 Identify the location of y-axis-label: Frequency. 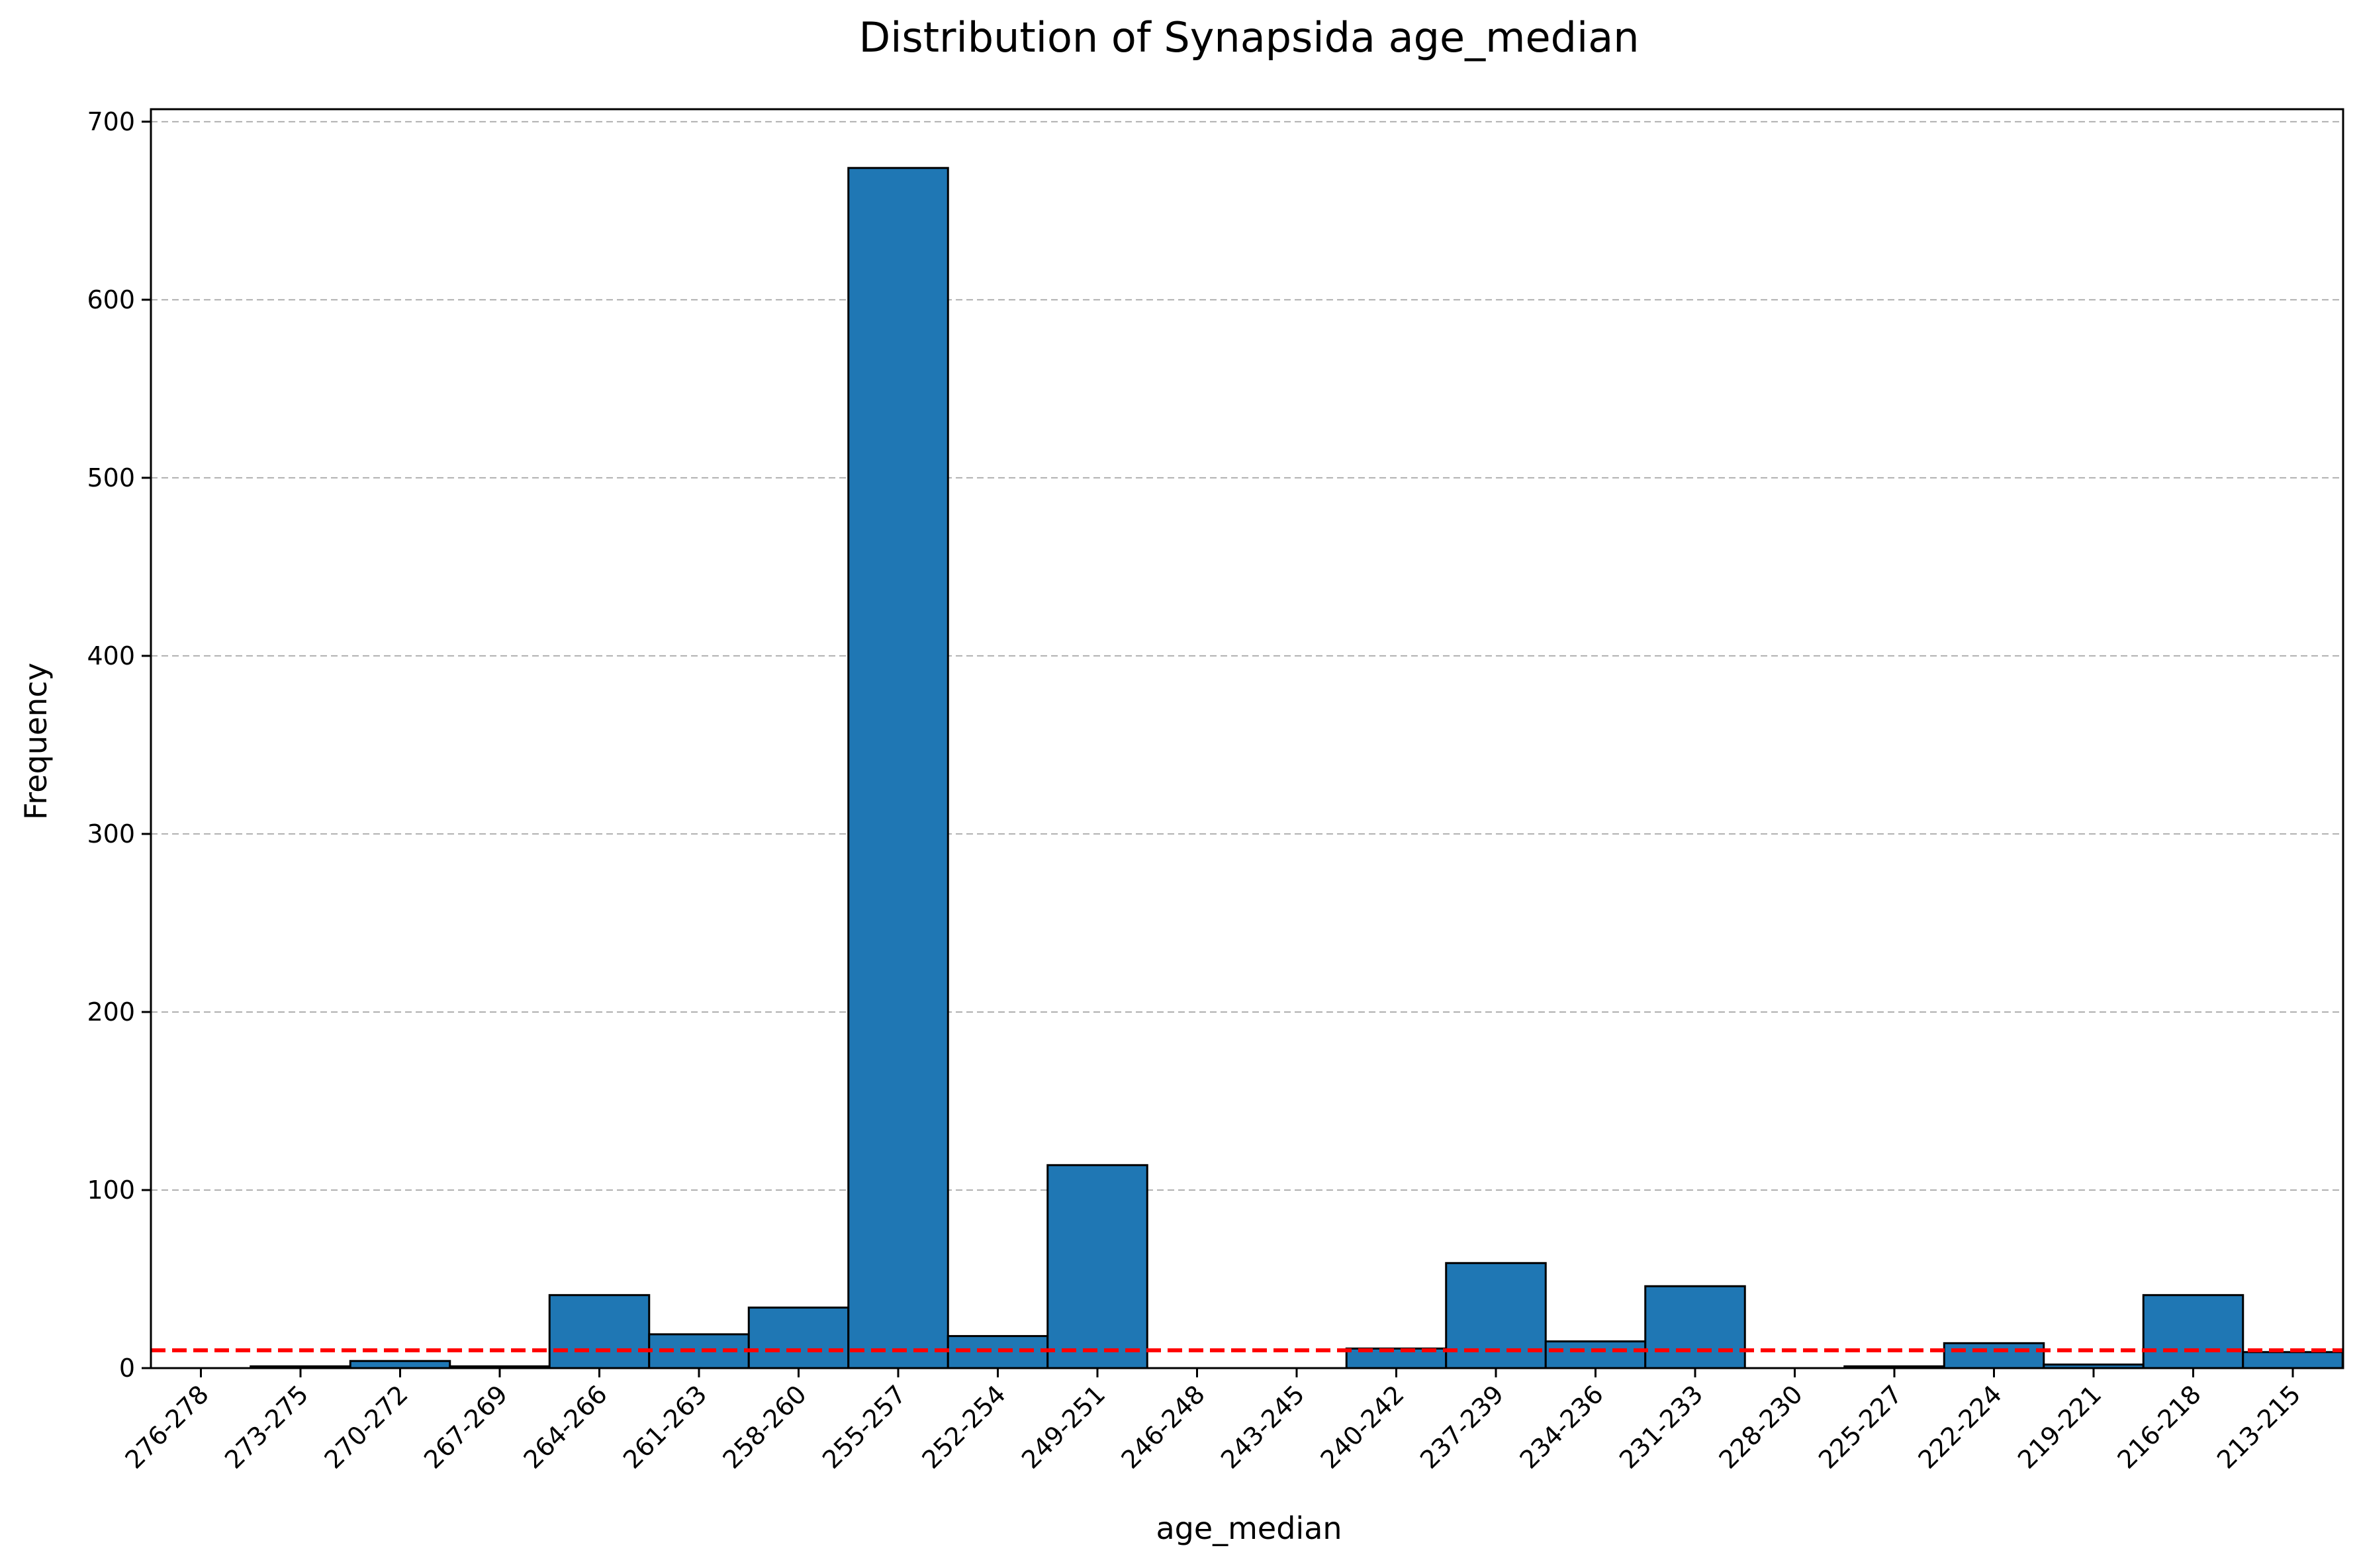
(36, 741).